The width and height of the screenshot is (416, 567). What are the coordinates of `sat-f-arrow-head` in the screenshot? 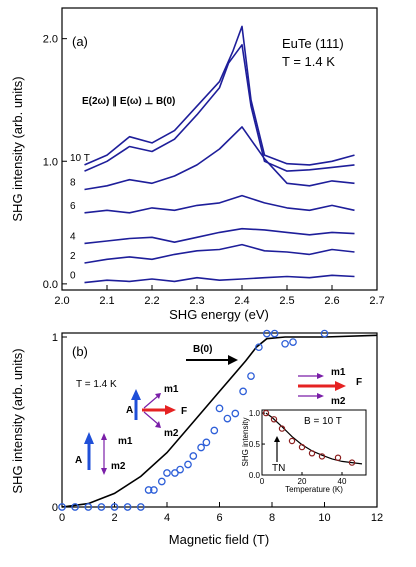 It's located at (340, 386).